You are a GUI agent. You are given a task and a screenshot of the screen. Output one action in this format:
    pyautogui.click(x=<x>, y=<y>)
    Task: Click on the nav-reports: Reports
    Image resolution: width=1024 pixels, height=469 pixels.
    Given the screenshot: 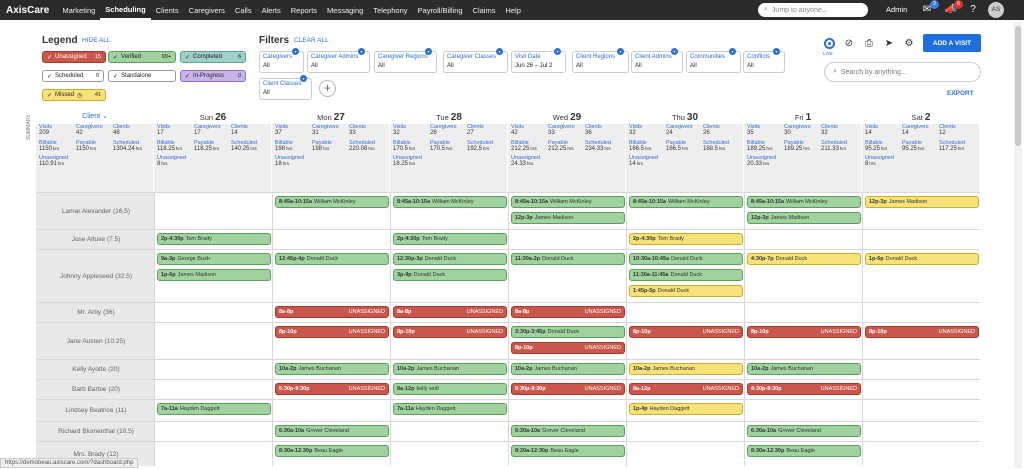 What is the action you would take?
    pyautogui.click(x=304, y=10)
    